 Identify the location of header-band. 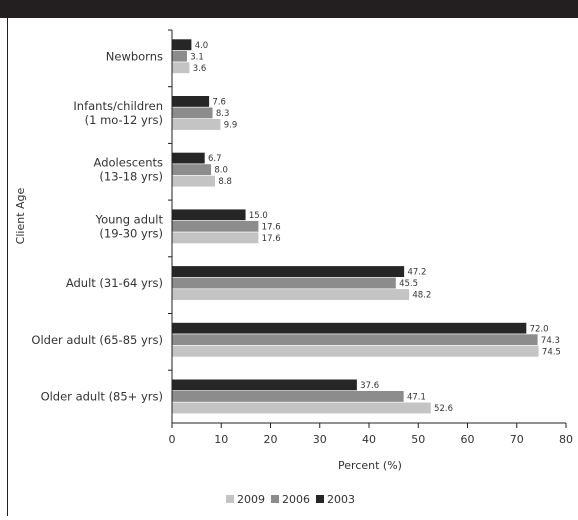
(289, 9).